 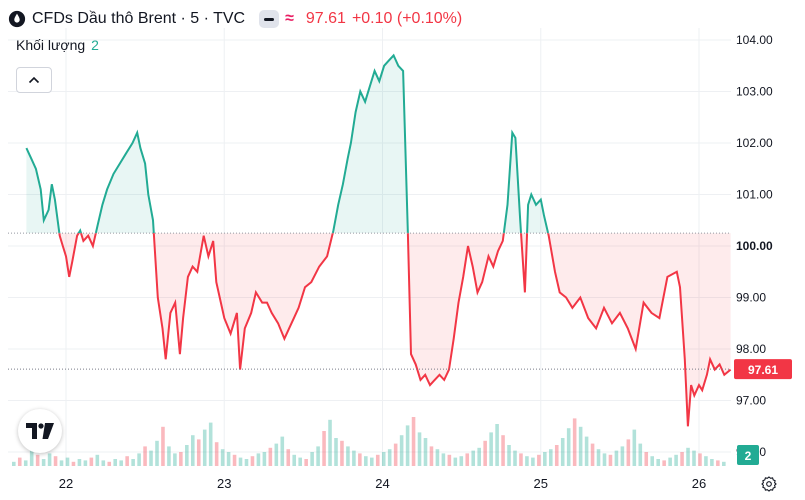 What do you see at coordinates (57, 45) in the screenshot?
I see `volume-legend: Khối lượng 2` at bounding box center [57, 45].